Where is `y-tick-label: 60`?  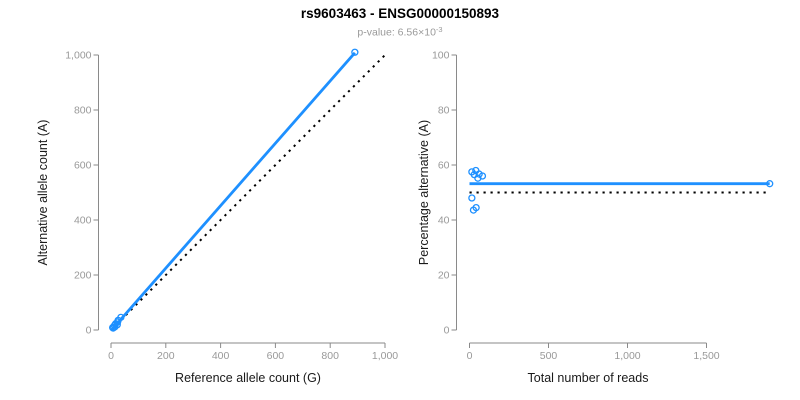 y-tick-label: 60 is located at coordinates (444, 166).